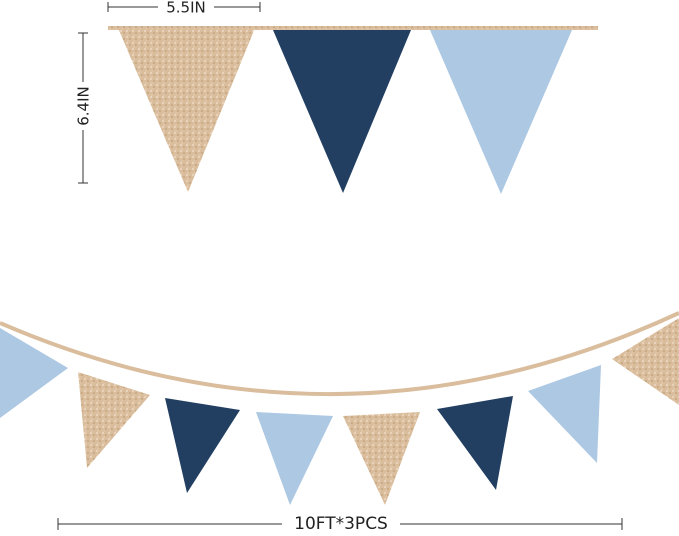  I want to click on length-label: 10FT*3PCS, so click(341, 524).